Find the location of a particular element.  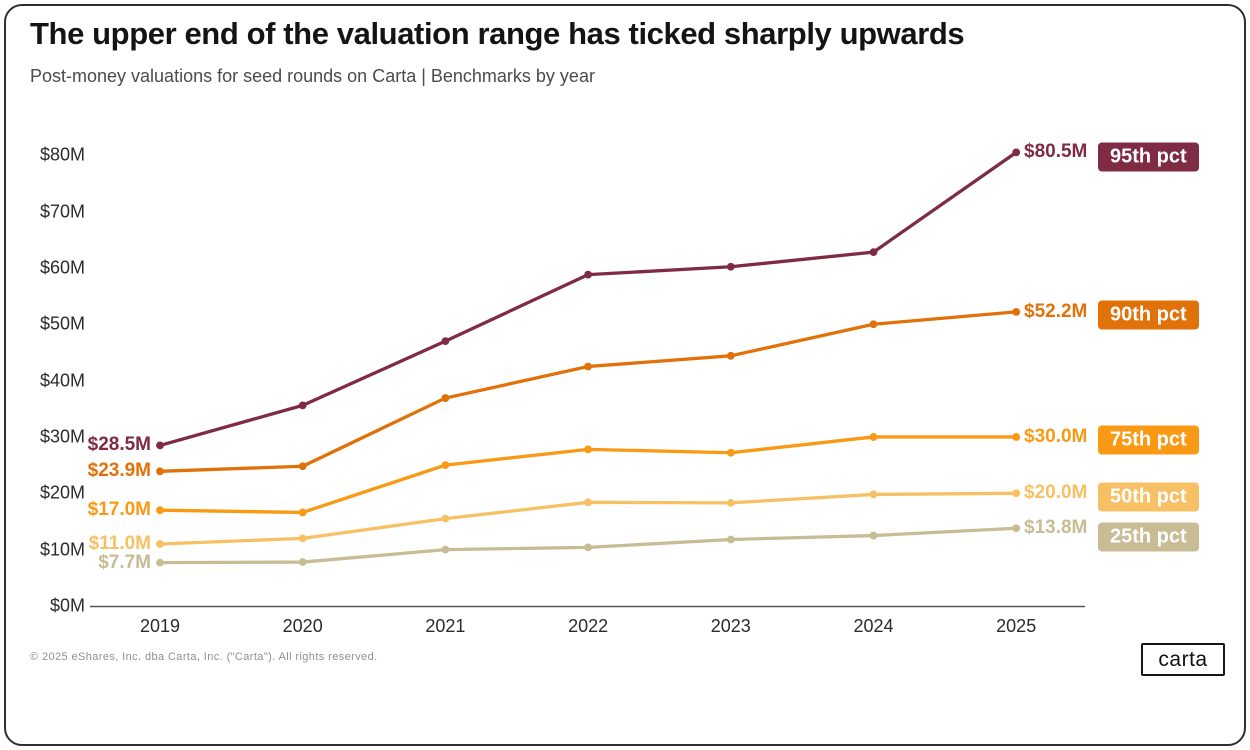

legend-badge: 25th pct is located at coordinates (1148, 537).